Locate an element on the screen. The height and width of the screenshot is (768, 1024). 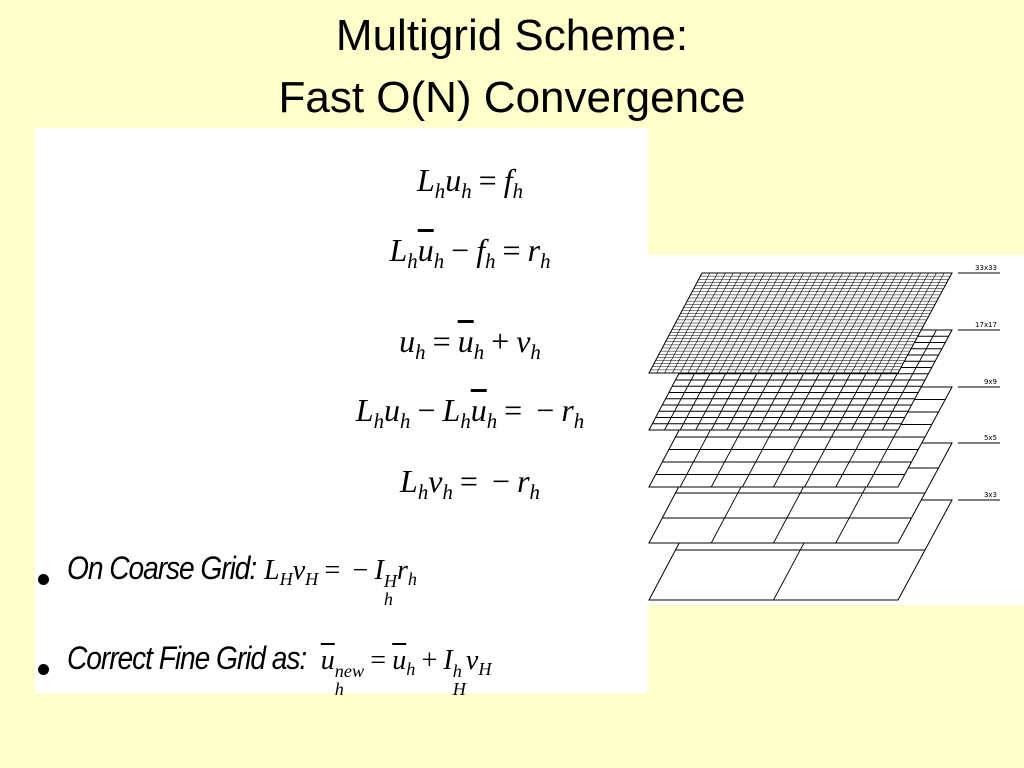
grid-label: 17x17 is located at coordinates (986, 325).